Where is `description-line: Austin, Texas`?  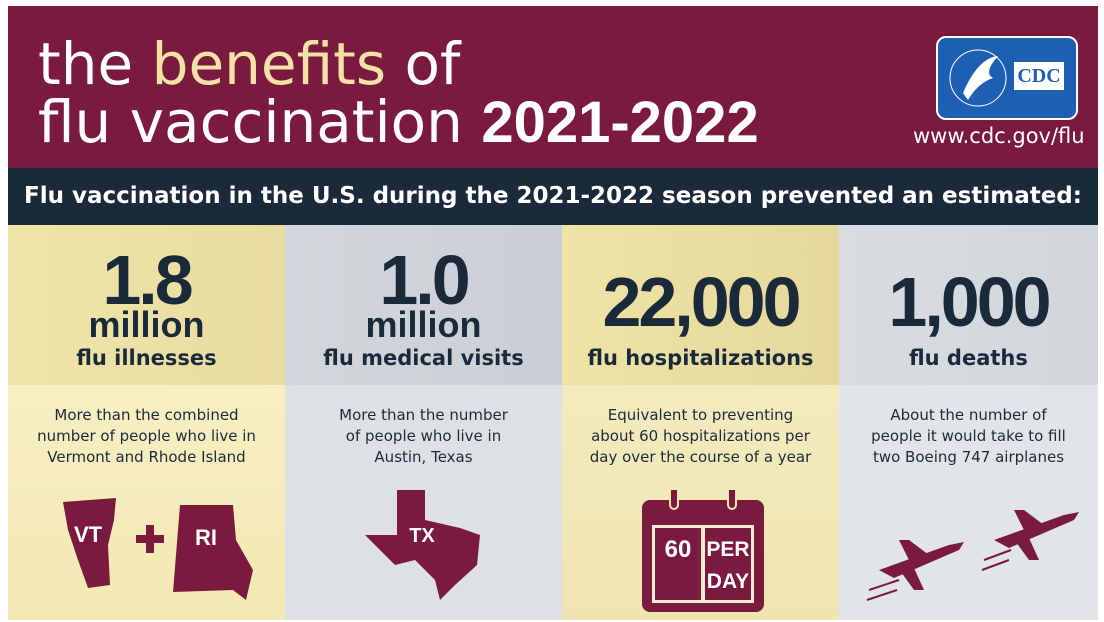 description-line: Austin, Texas is located at coordinates (423, 457).